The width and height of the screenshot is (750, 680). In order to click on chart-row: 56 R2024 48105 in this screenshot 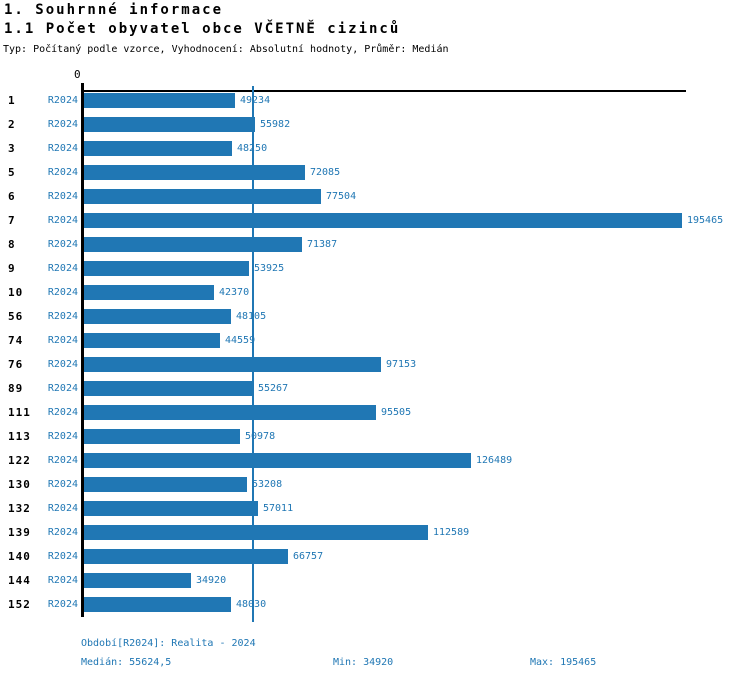, I will do `click(375, 316)`.